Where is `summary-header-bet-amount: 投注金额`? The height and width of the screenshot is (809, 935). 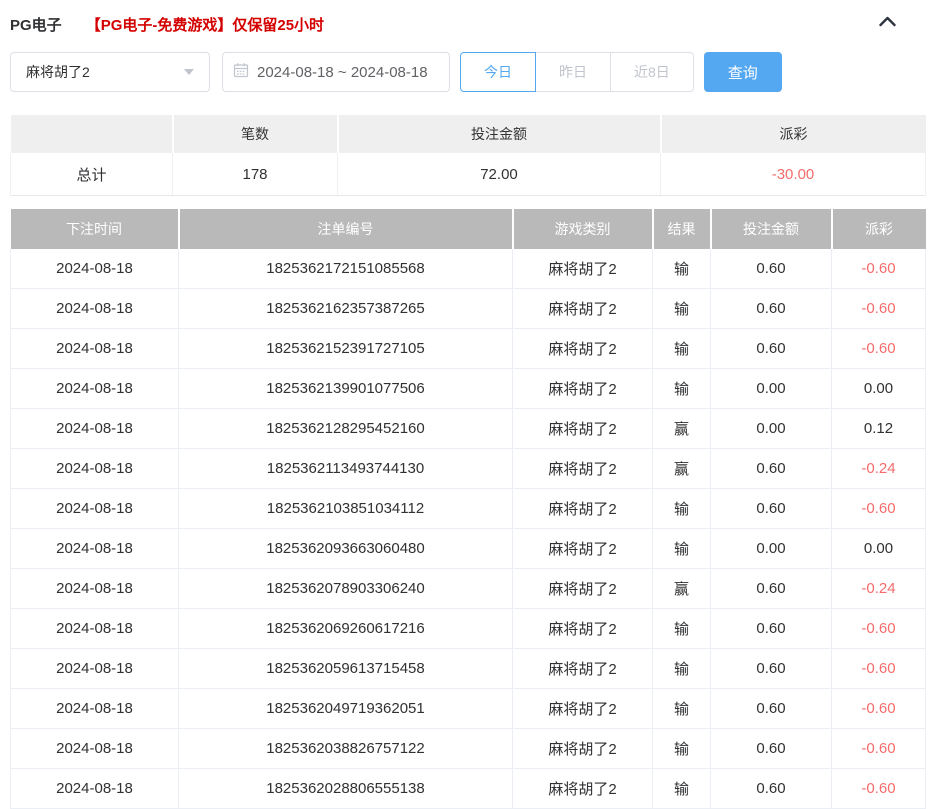 summary-header-bet-amount: 投注金额 is located at coordinates (499, 134).